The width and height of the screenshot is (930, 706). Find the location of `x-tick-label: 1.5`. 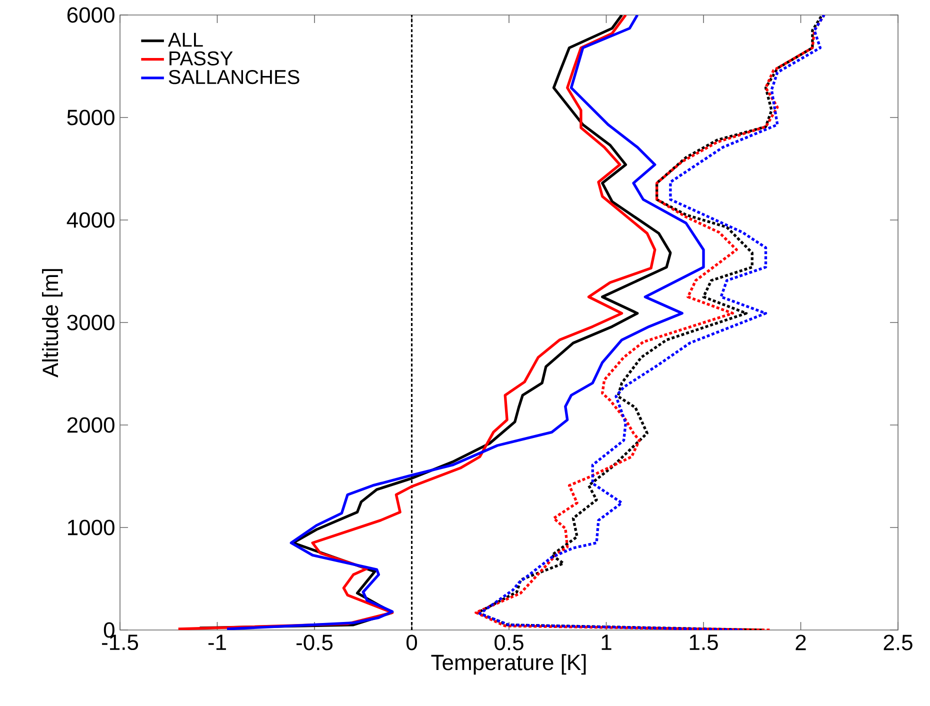

x-tick-label: 1.5 is located at coordinates (704, 642).